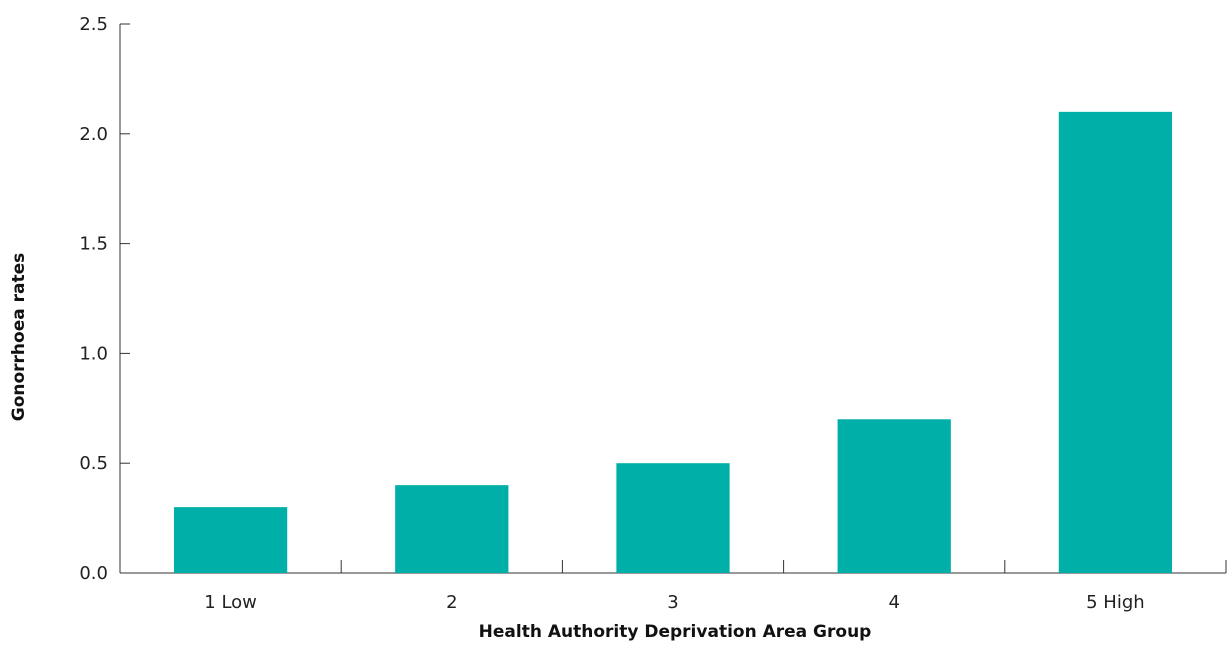  Describe the element at coordinates (93, 24) in the screenshot. I see `y-tick-label: 2.5` at that location.